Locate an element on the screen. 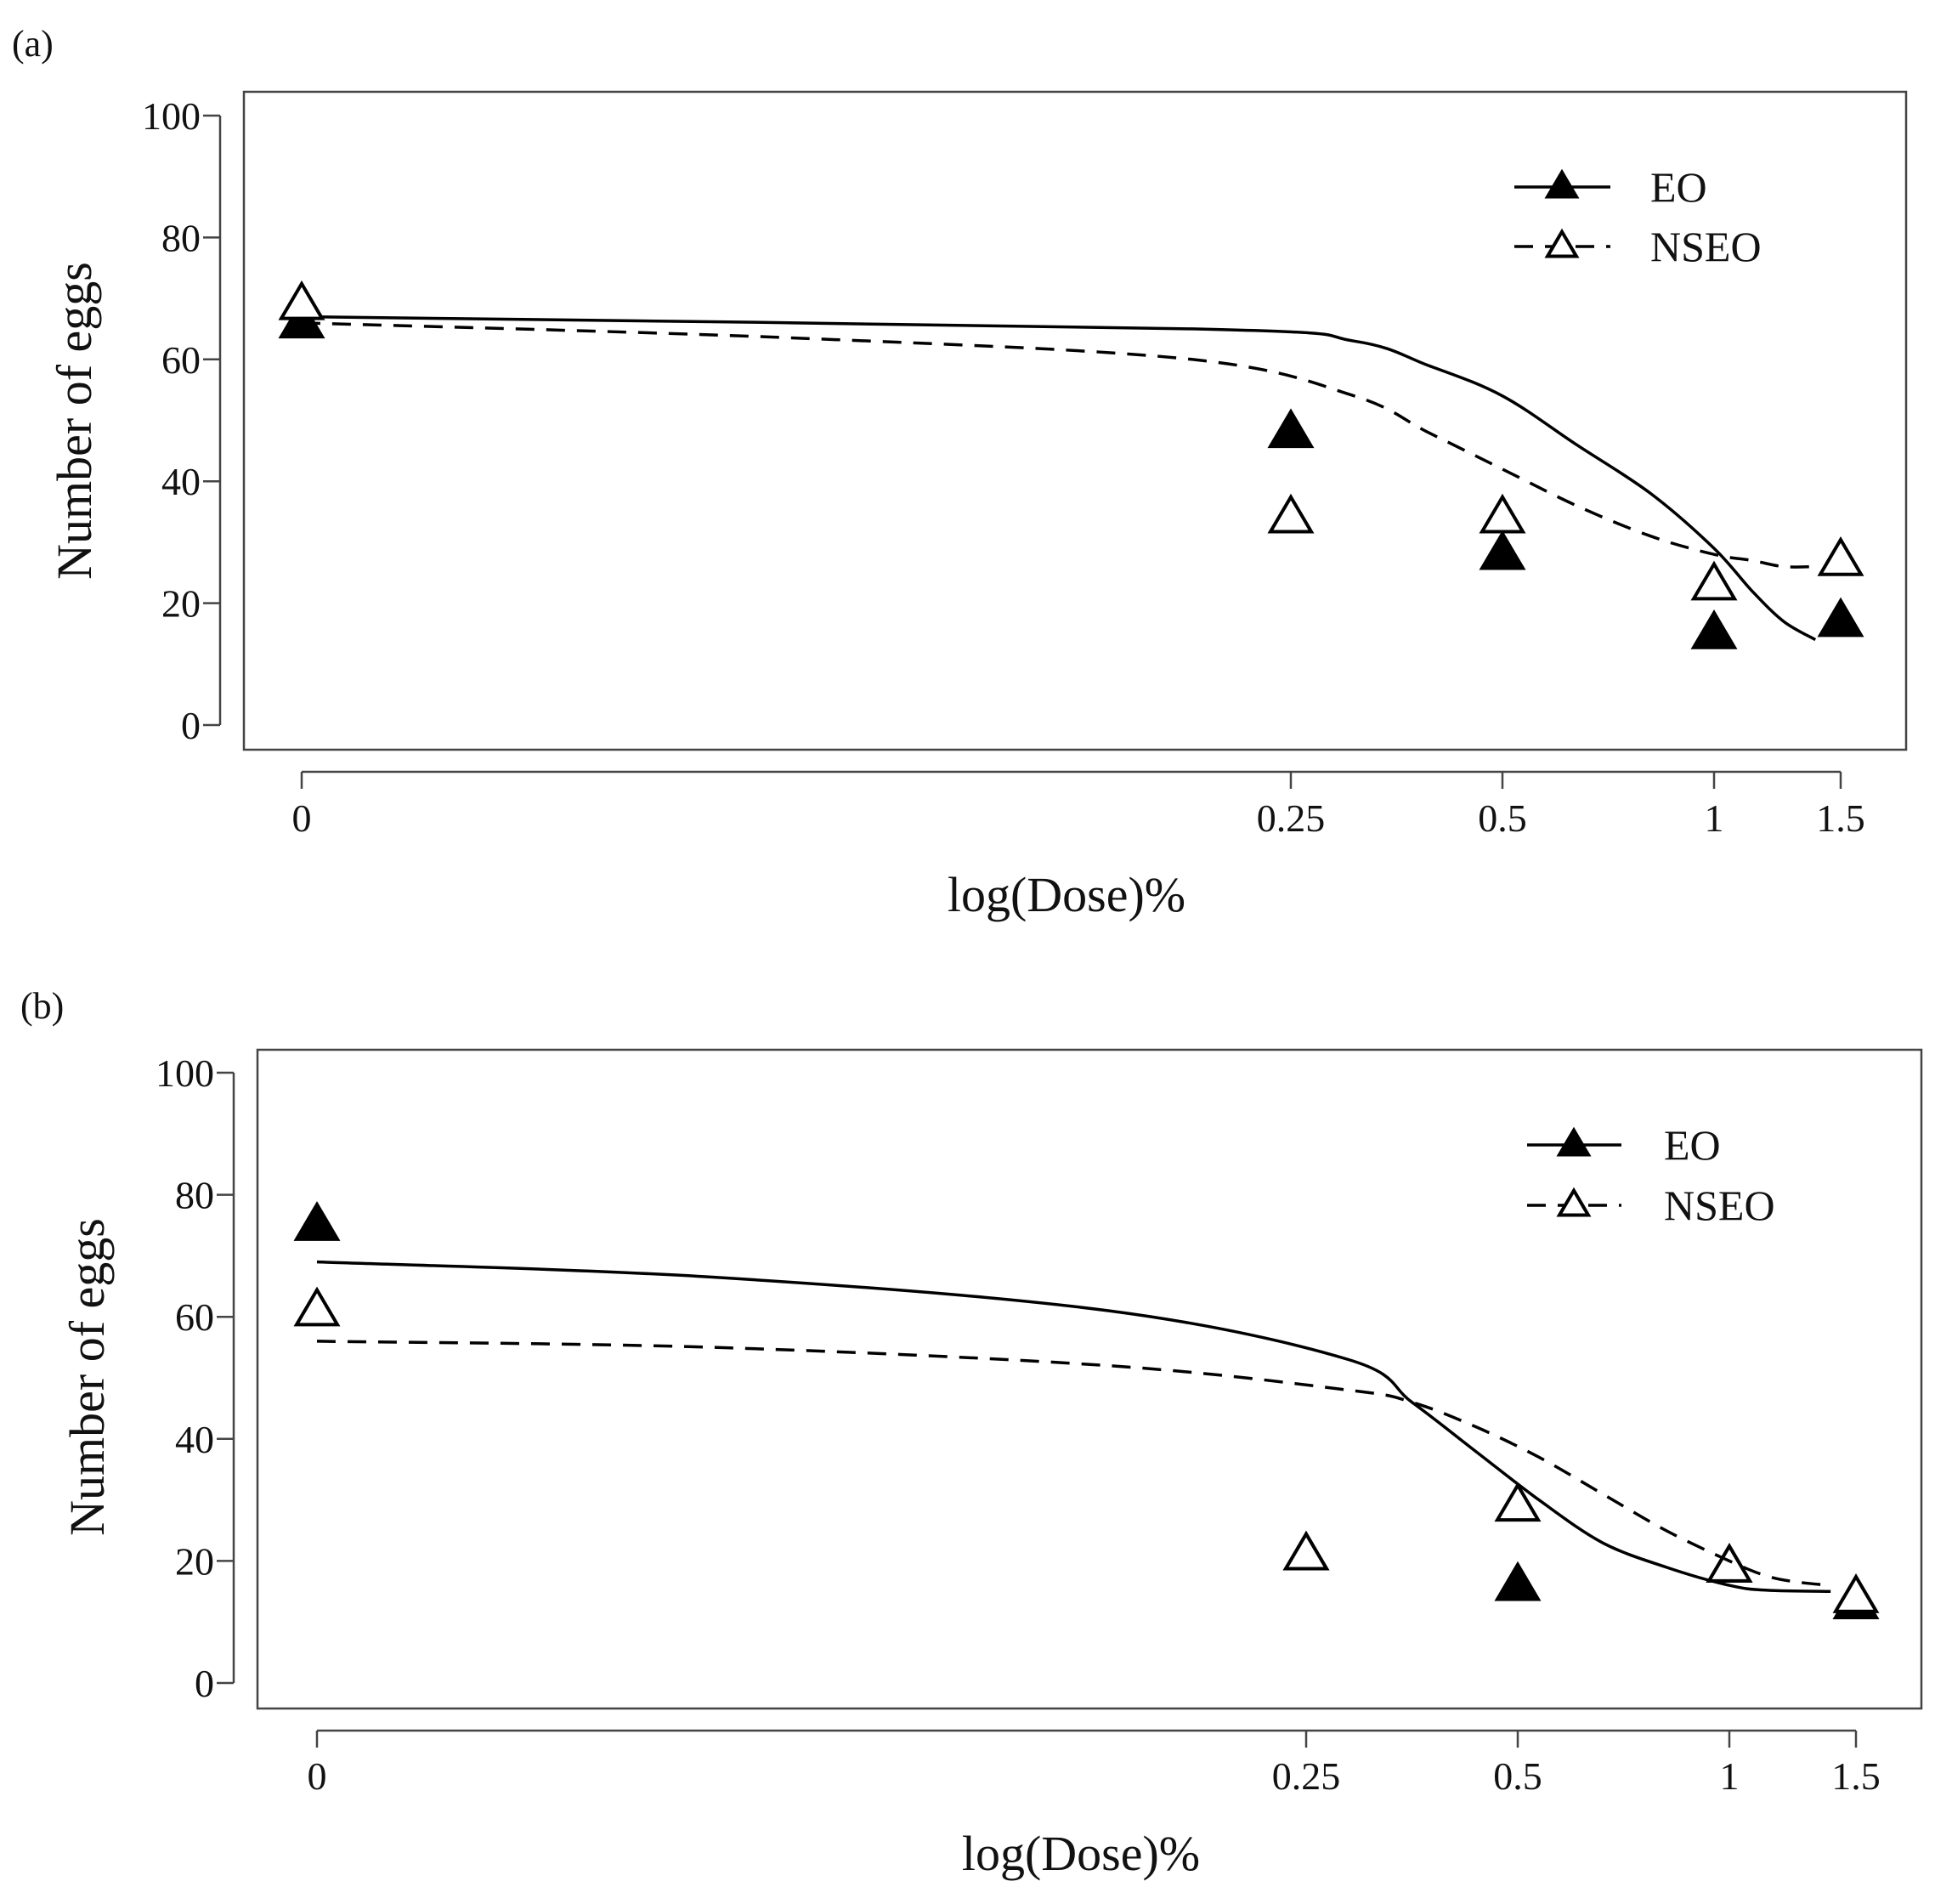  panel-label: (b) is located at coordinates (42, 1006).